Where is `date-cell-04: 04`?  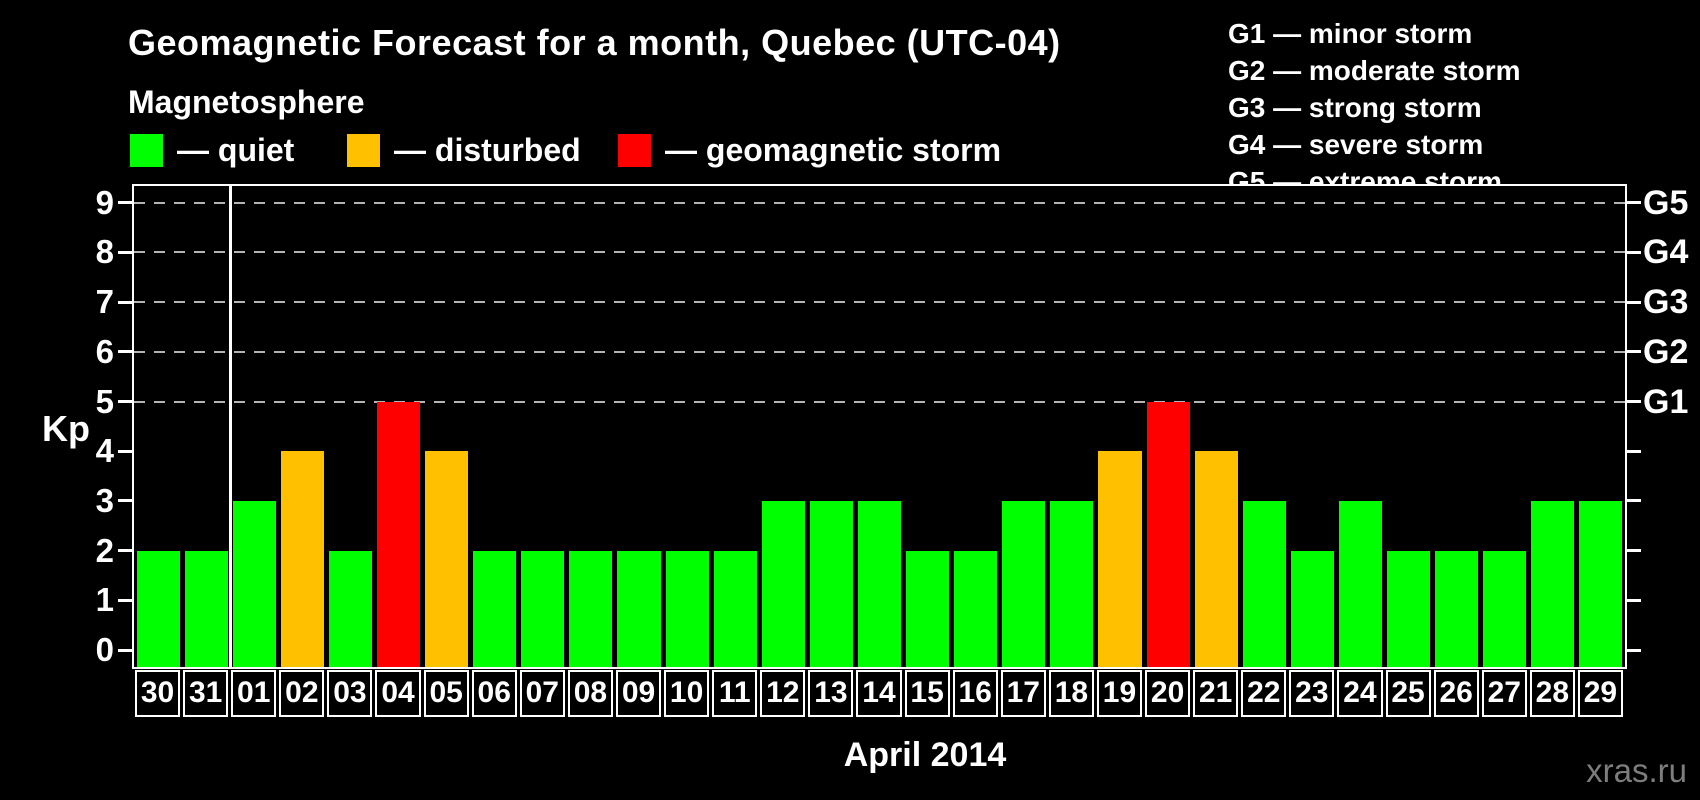
date-cell-04: 04 is located at coordinates (398, 693).